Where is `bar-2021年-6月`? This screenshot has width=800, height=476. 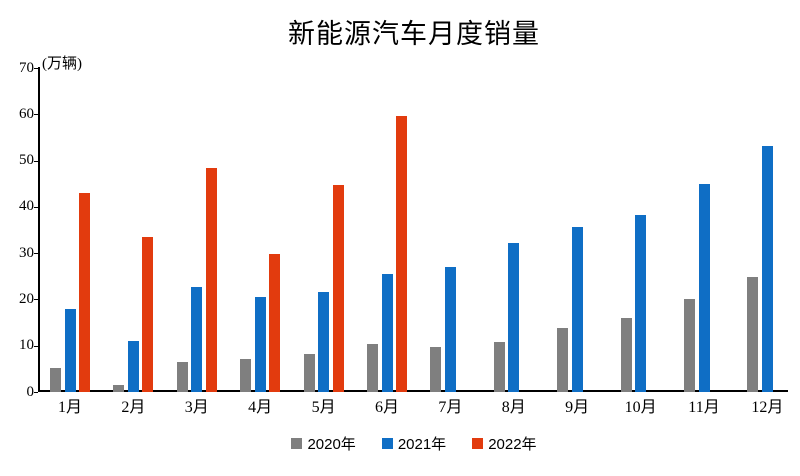 bar-2021年-6月 is located at coordinates (387, 332).